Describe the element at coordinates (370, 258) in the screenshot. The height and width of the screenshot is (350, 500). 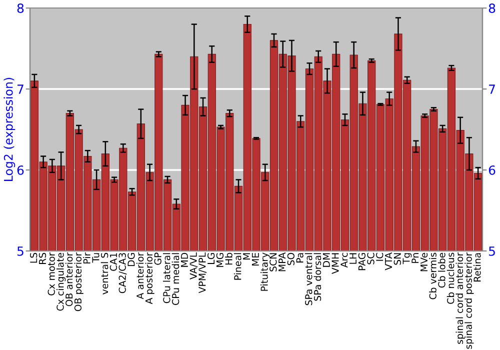
I see `x-tick-label: SC` at that location.